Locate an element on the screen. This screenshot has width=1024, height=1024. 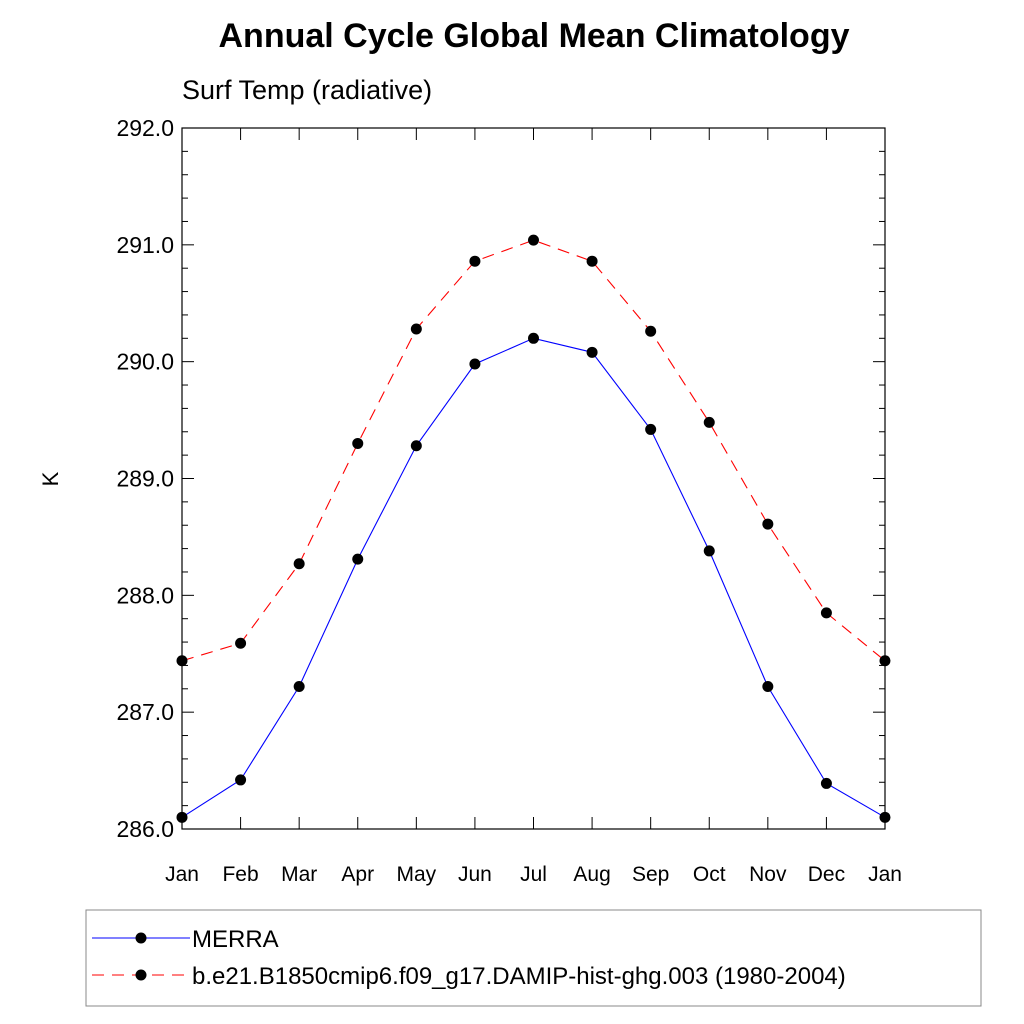
y-tick-label: 292.0 is located at coordinates (145, 128).